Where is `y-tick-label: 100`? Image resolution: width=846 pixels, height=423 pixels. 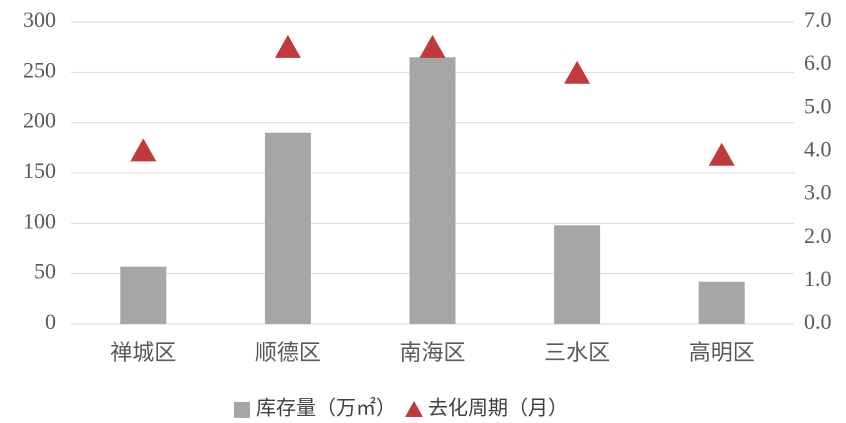
y-tick-label: 100 is located at coordinates (39, 220).